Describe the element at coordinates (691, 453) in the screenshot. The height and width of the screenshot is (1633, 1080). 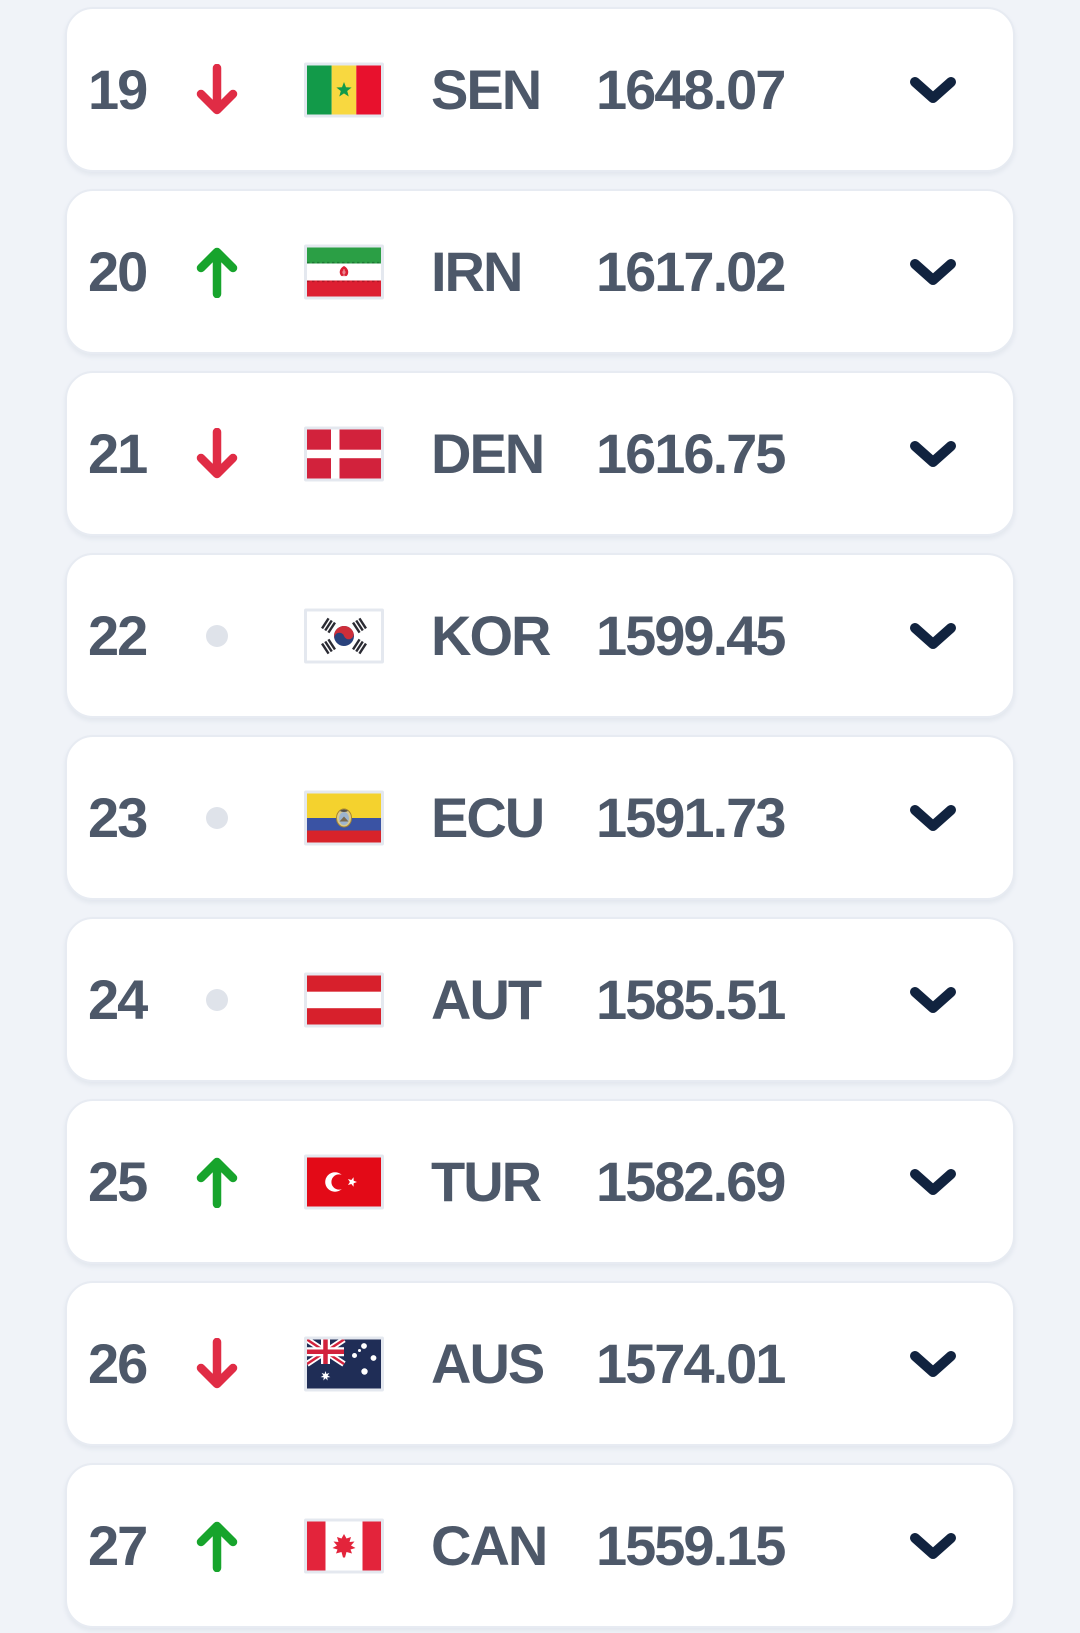
I see `points-value: 1616.75` at that location.